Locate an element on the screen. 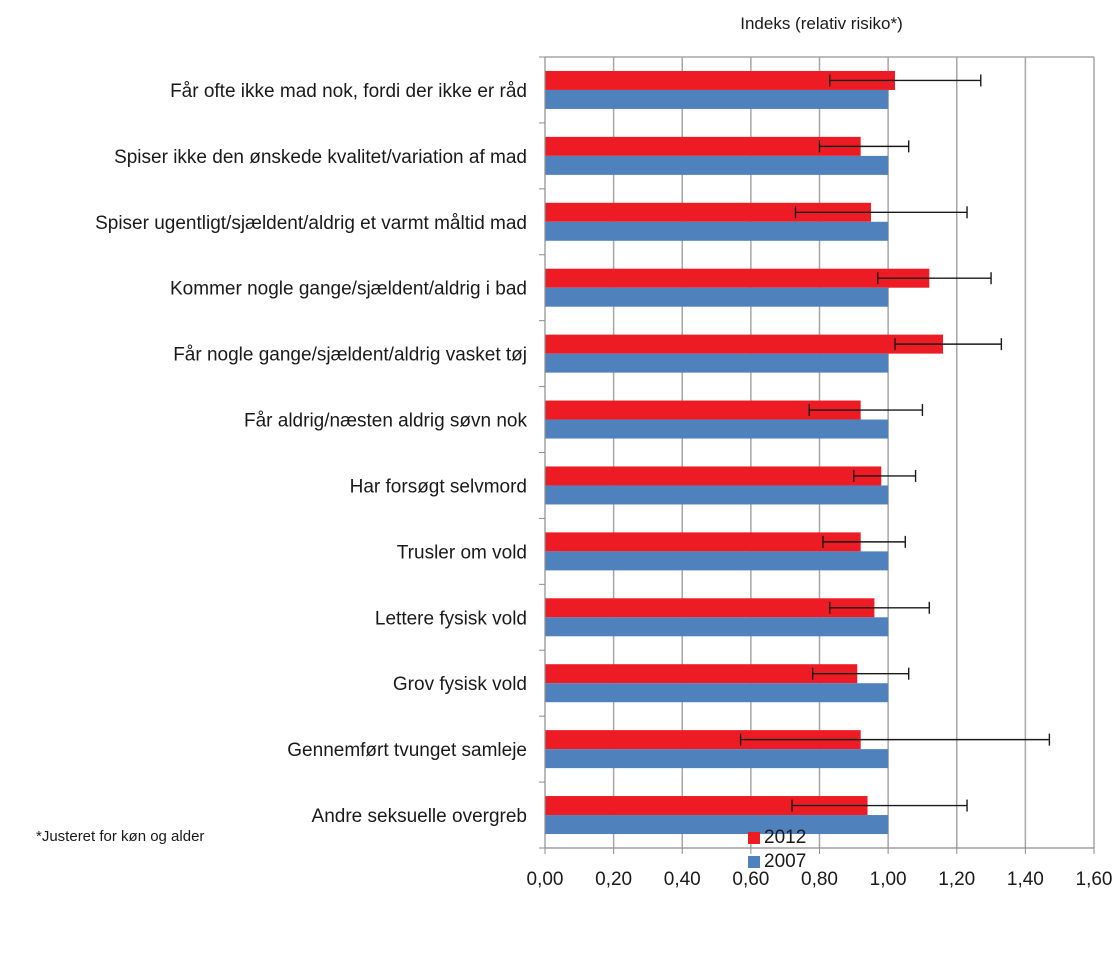 The height and width of the screenshot is (956, 1118). x-tick-label: 0,00 is located at coordinates (545, 879).